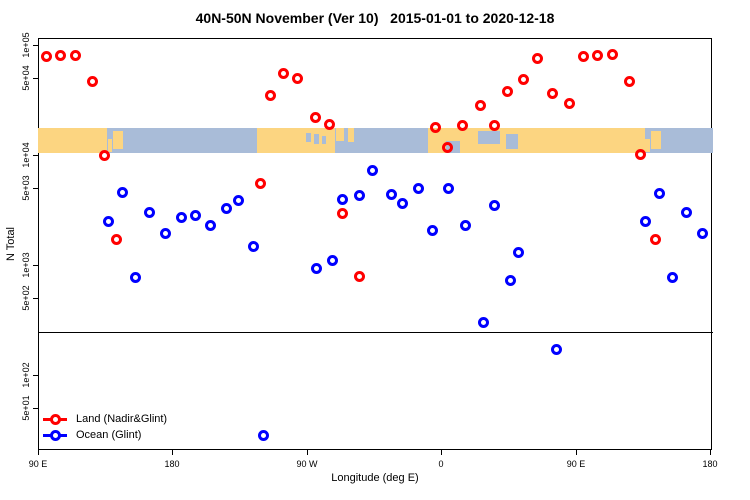 The height and width of the screenshot is (500, 750). What do you see at coordinates (26, 408) in the screenshot?
I see `y-axis-tick-label: 5e+01` at bounding box center [26, 408].